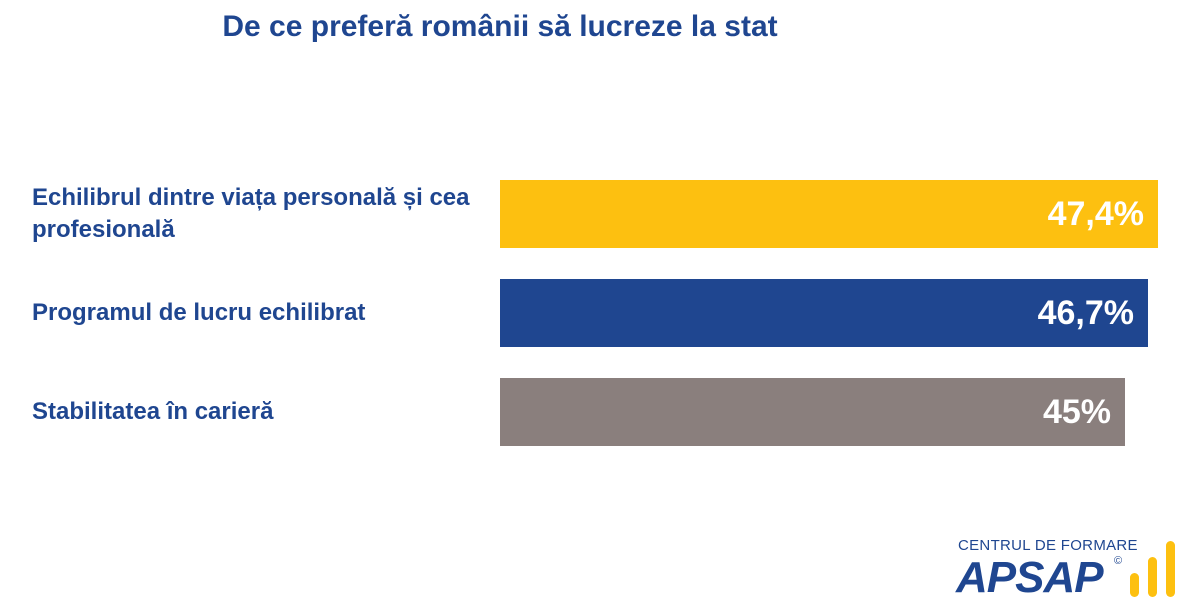 Image resolution: width=1200 pixels, height=603 pixels. I want to click on chart-title: De ce preferă românii să lucreze la stat, so click(500, 26).